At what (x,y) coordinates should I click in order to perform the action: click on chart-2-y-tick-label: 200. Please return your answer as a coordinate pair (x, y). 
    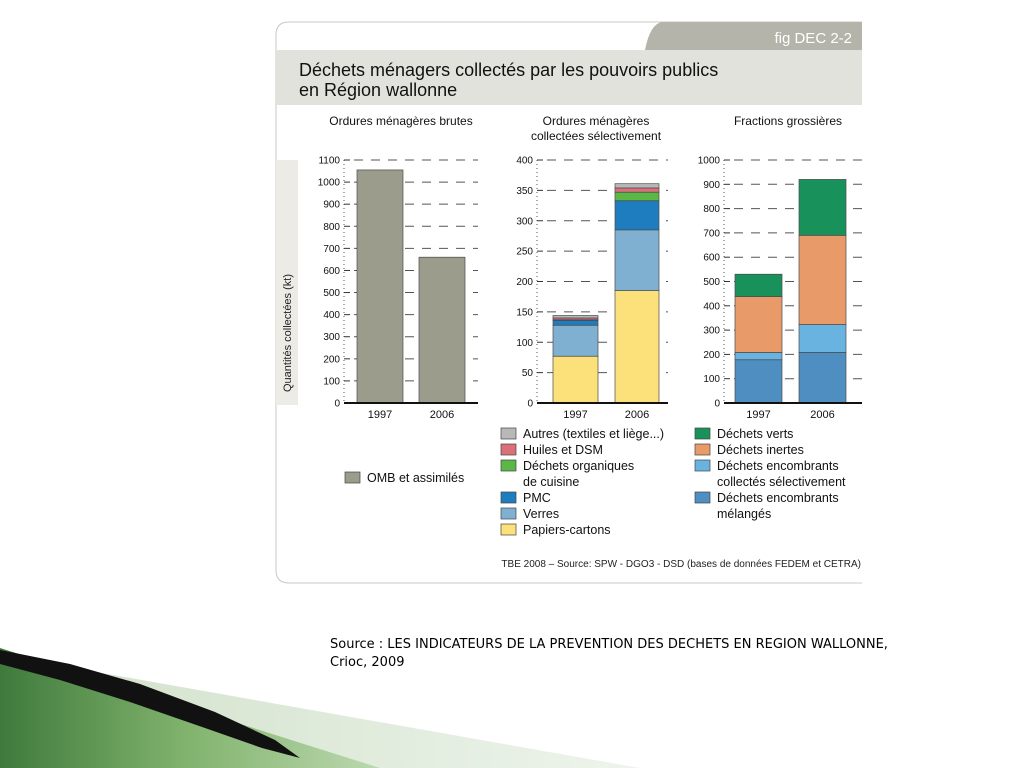
    Looking at the image, I should click on (524, 282).